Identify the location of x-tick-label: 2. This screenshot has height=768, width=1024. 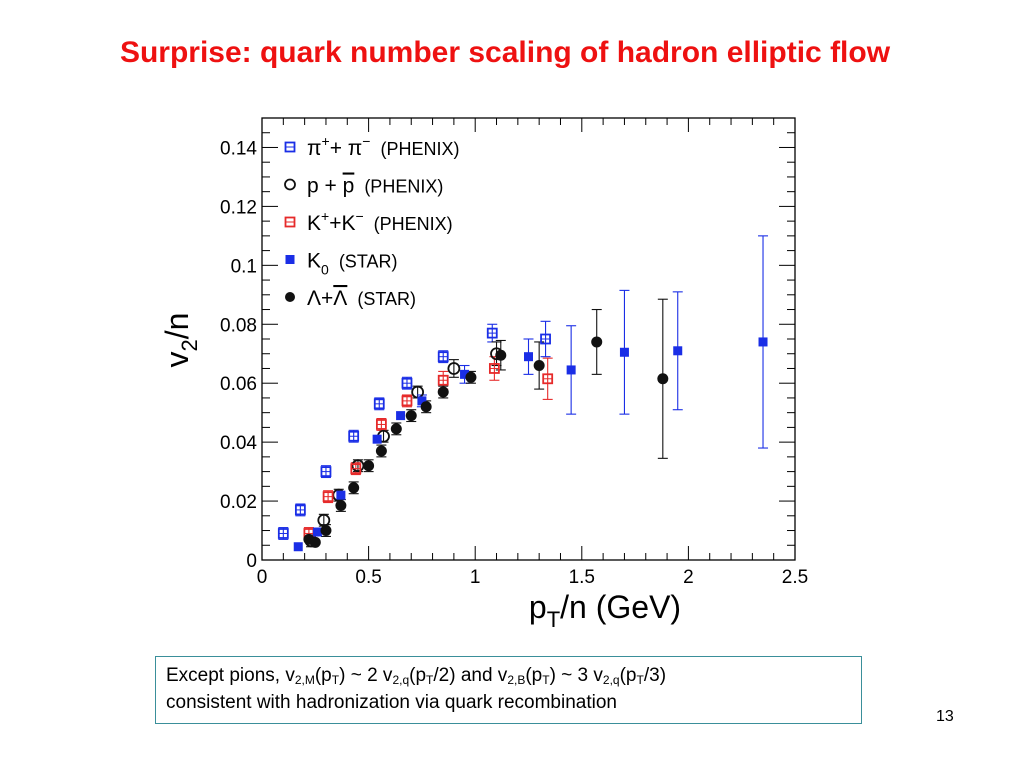
(688, 577).